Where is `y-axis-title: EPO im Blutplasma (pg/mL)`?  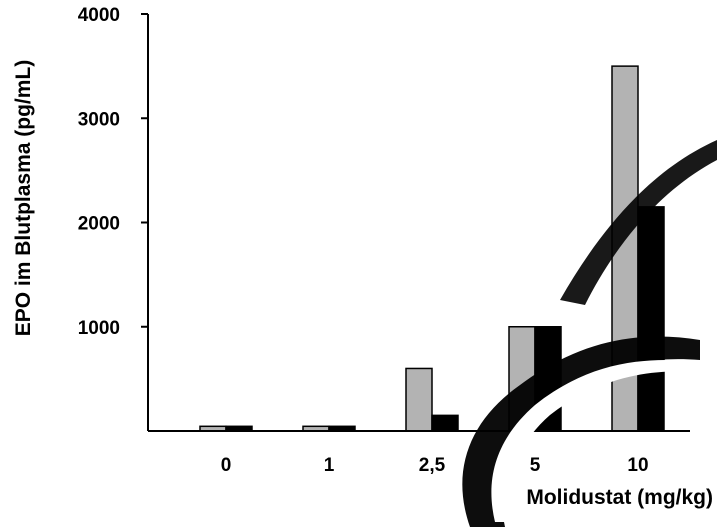 y-axis-title: EPO im Blutplasma (pg/mL) is located at coordinates (23, 198).